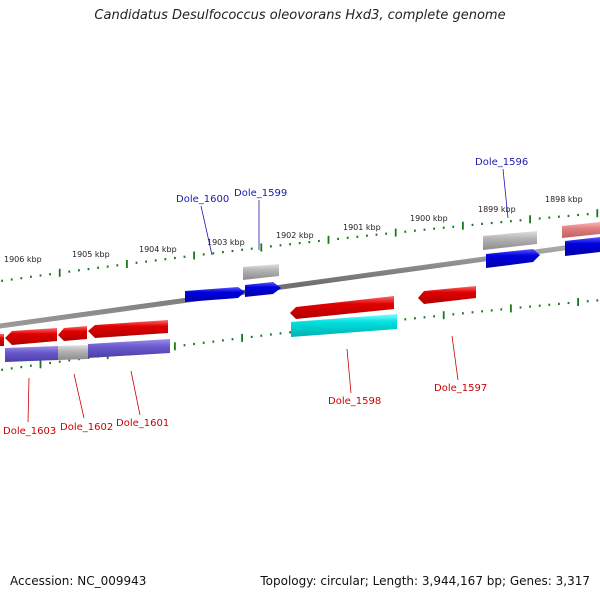 The width and height of the screenshot is (600, 600). What do you see at coordinates (460, 388) in the screenshot?
I see `label-dole-1597: Dole_1597` at bounding box center [460, 388].